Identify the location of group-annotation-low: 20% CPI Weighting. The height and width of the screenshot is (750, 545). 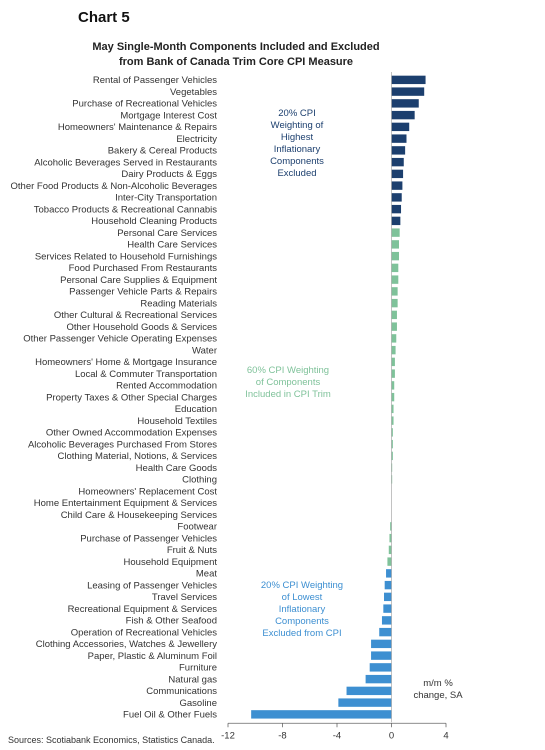
(302, 585).